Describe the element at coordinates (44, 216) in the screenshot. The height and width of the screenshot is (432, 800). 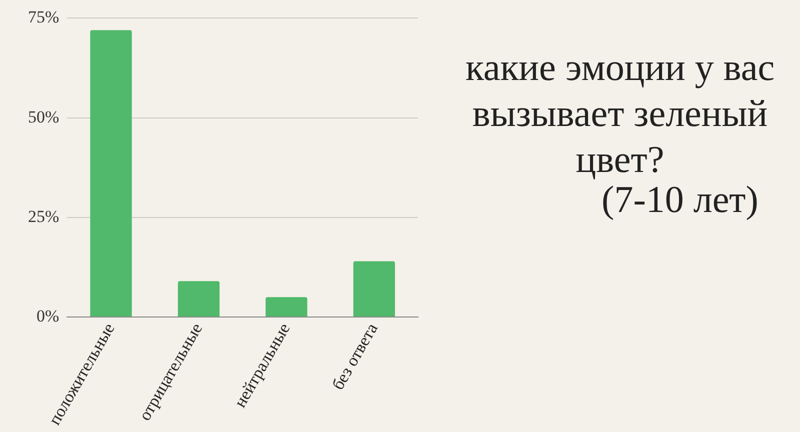
I see `y-tick-label: 25%` at that location.